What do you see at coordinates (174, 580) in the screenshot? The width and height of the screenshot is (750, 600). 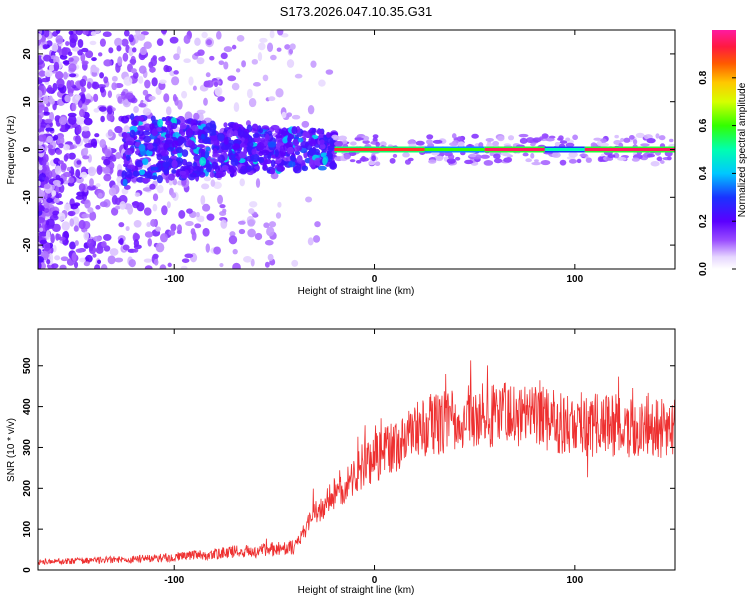 I see `snr-xtick-label: -100` at bounding box center [174, 580].